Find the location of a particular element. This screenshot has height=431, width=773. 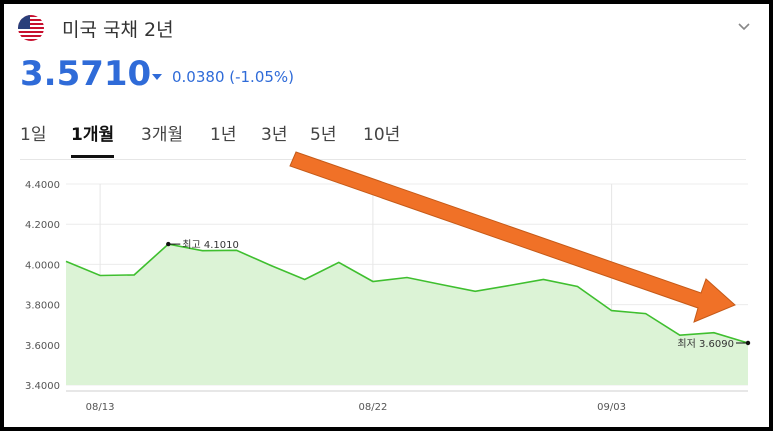

high-label: 최고 4.1010 is located at coordinates (210, 245).